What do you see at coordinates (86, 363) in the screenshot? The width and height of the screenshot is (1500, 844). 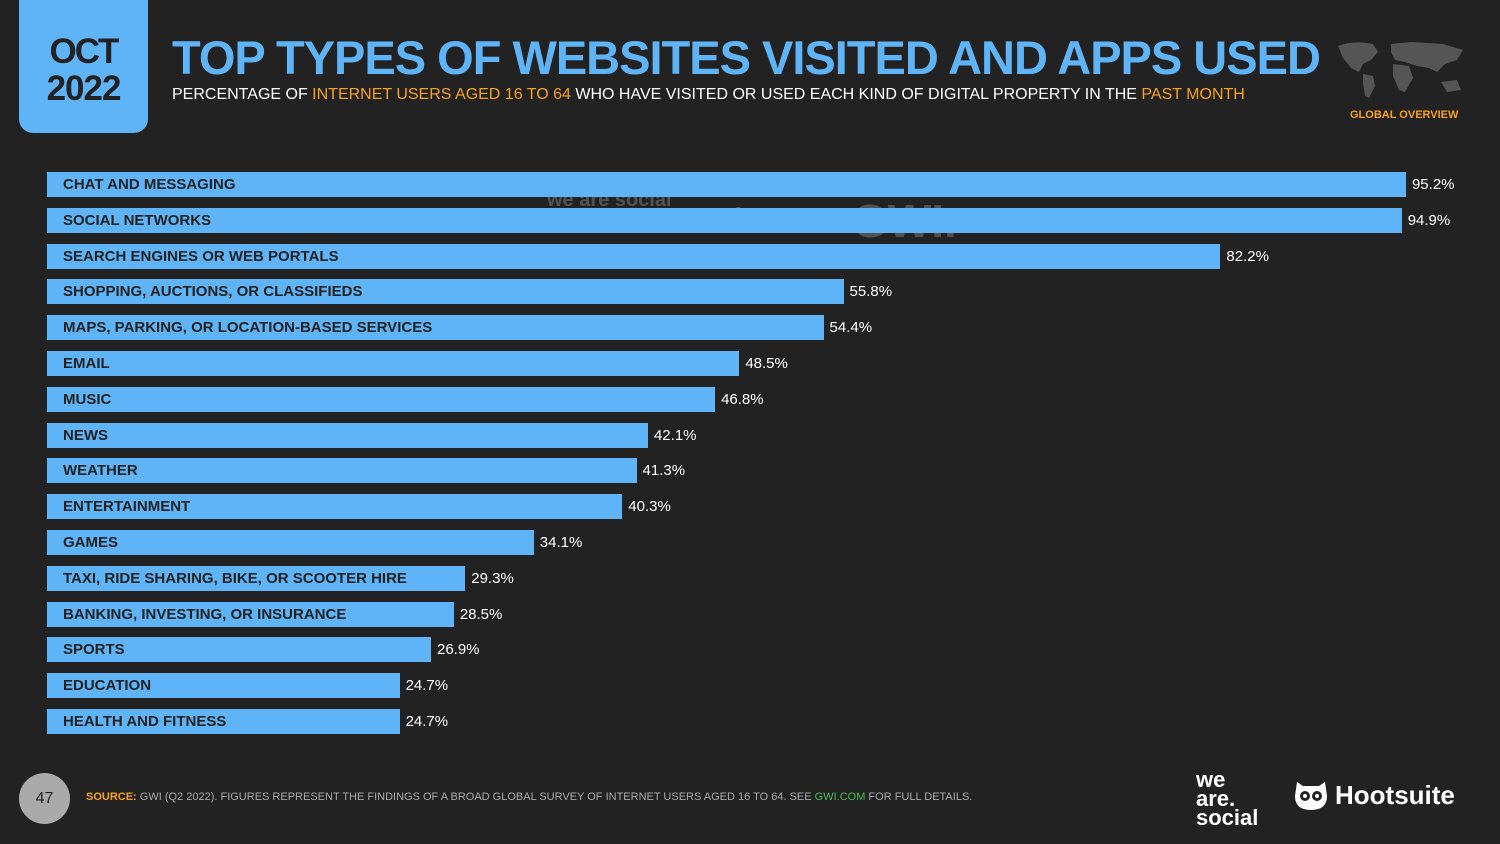 I see `bar-category-label: EMAIL` at bounding box center [86, 363].